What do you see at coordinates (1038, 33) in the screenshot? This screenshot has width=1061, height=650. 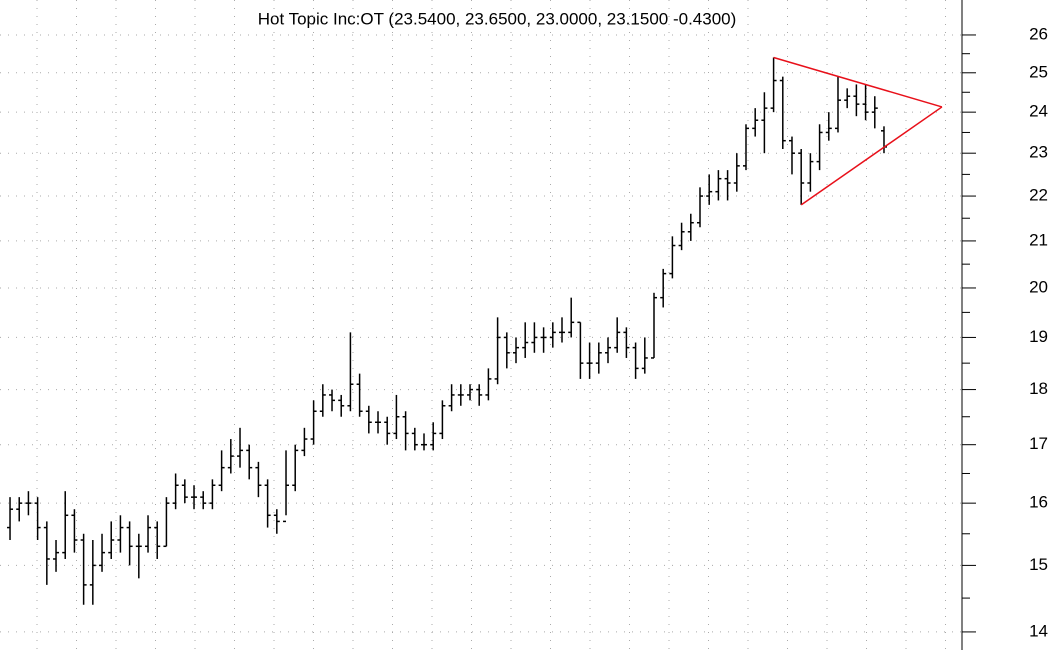 I see `y-tick-label: 26` at bounding box center [1038, 33].